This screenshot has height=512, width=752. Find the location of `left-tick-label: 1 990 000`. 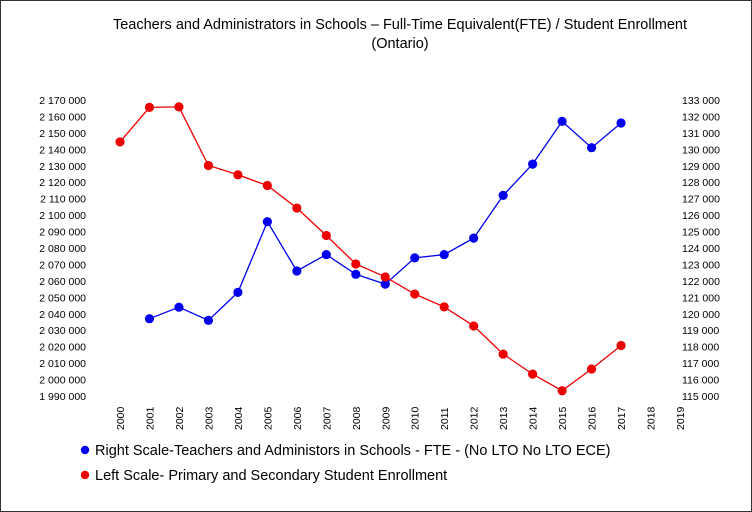

left-tick-label: 1 990 000 is located at coordinates (62, 397).